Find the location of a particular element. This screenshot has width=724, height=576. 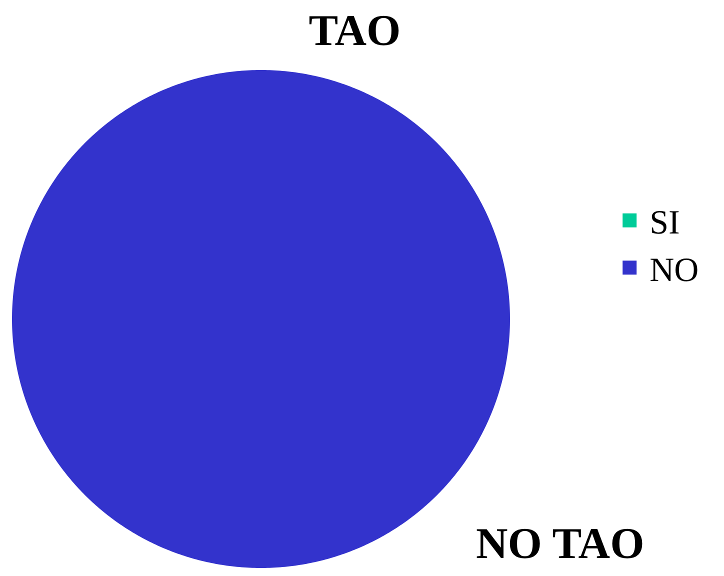

legend-label: NO is located at coordinates (674, 270).